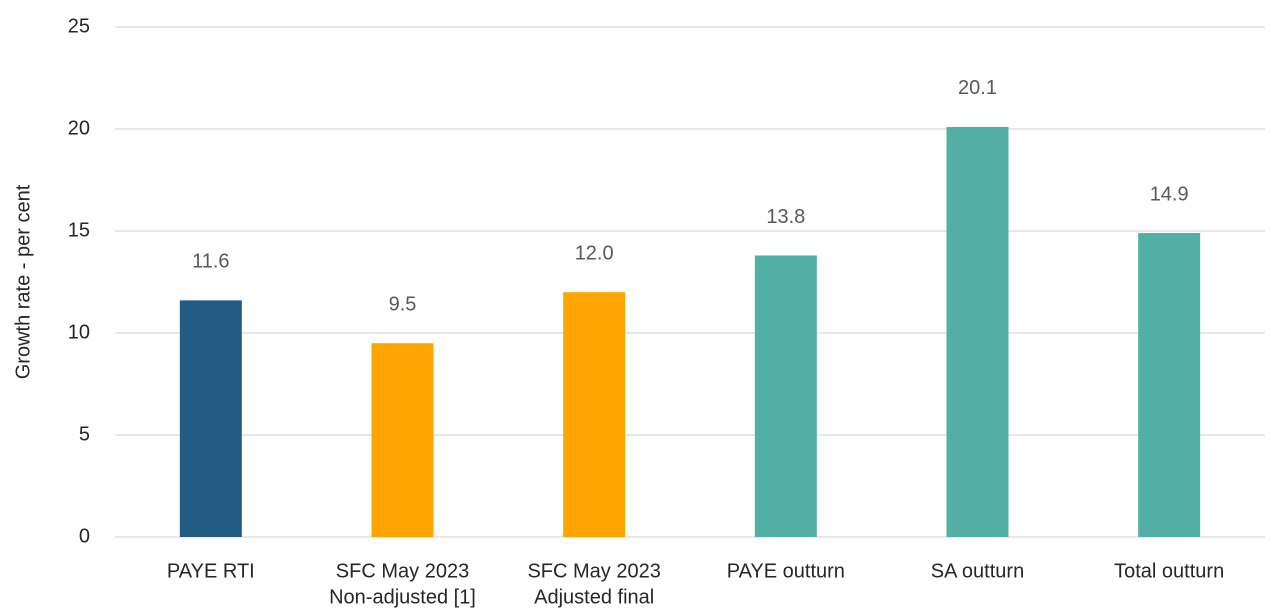 This screenshot has width=1276, height=611. I want to click on data-label: 12.0, so click(594, 253).